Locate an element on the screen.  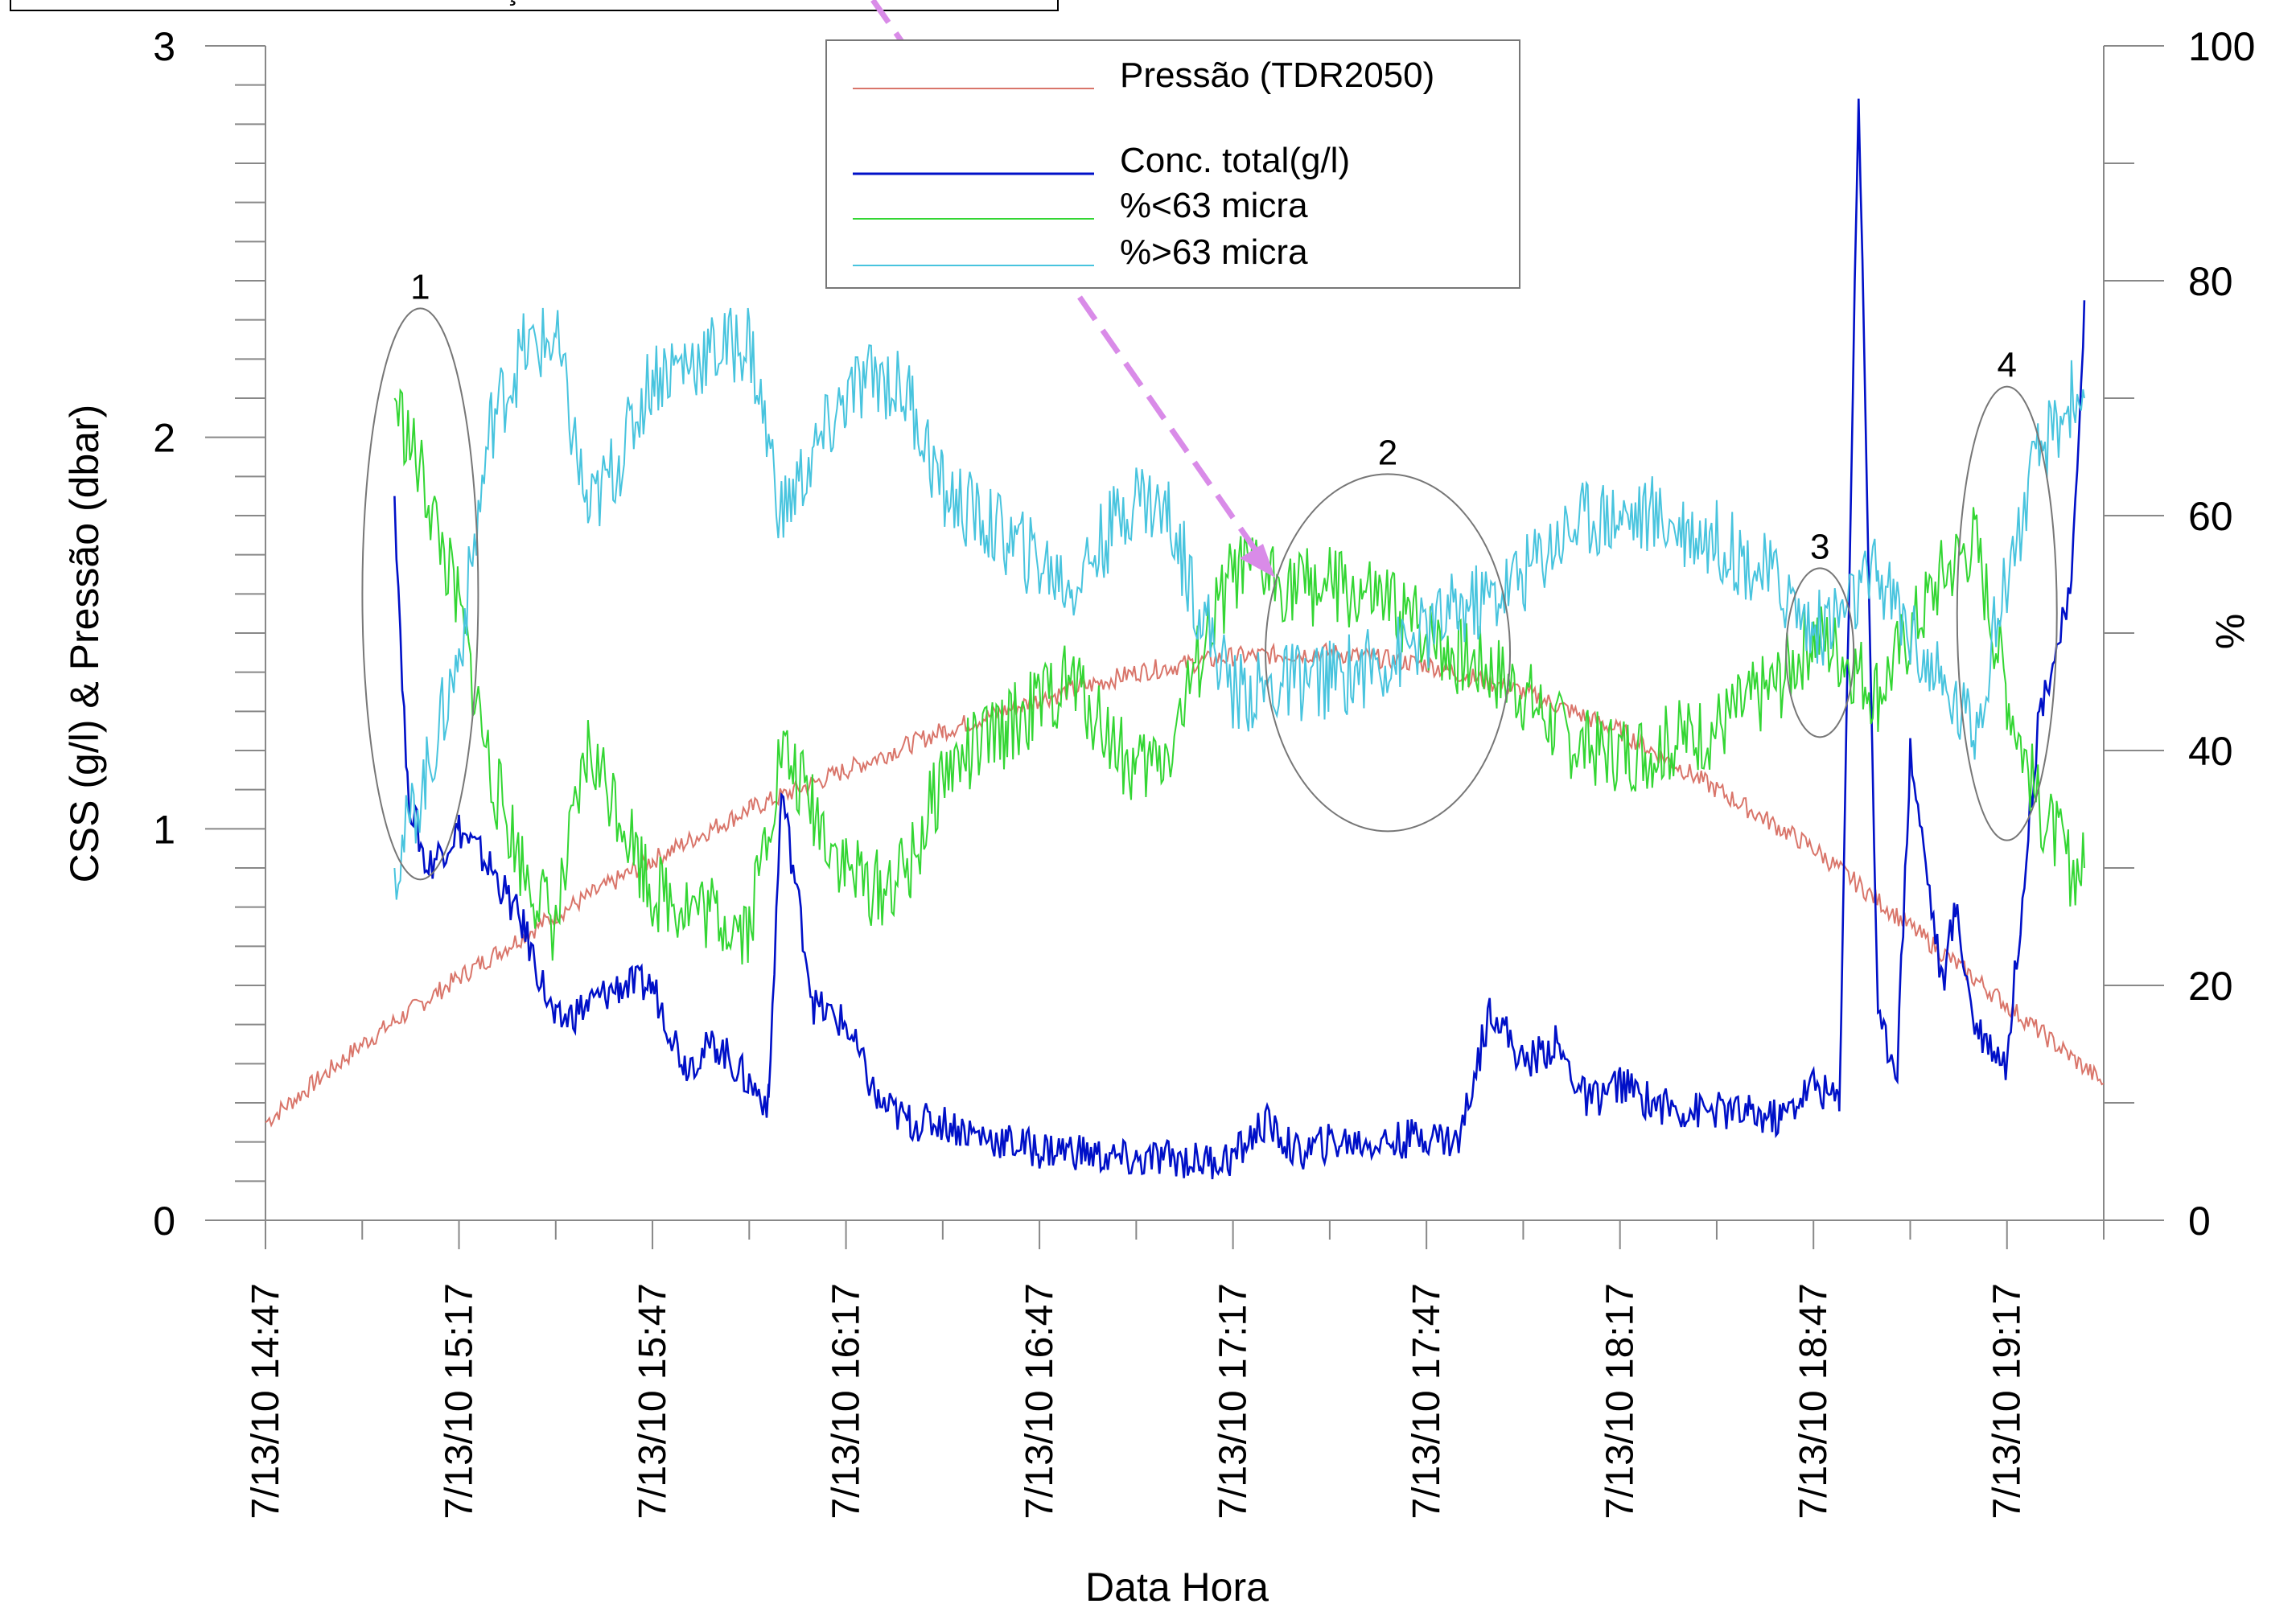
y-right-tick-label: 100 is located at coordinates (2221, 46).